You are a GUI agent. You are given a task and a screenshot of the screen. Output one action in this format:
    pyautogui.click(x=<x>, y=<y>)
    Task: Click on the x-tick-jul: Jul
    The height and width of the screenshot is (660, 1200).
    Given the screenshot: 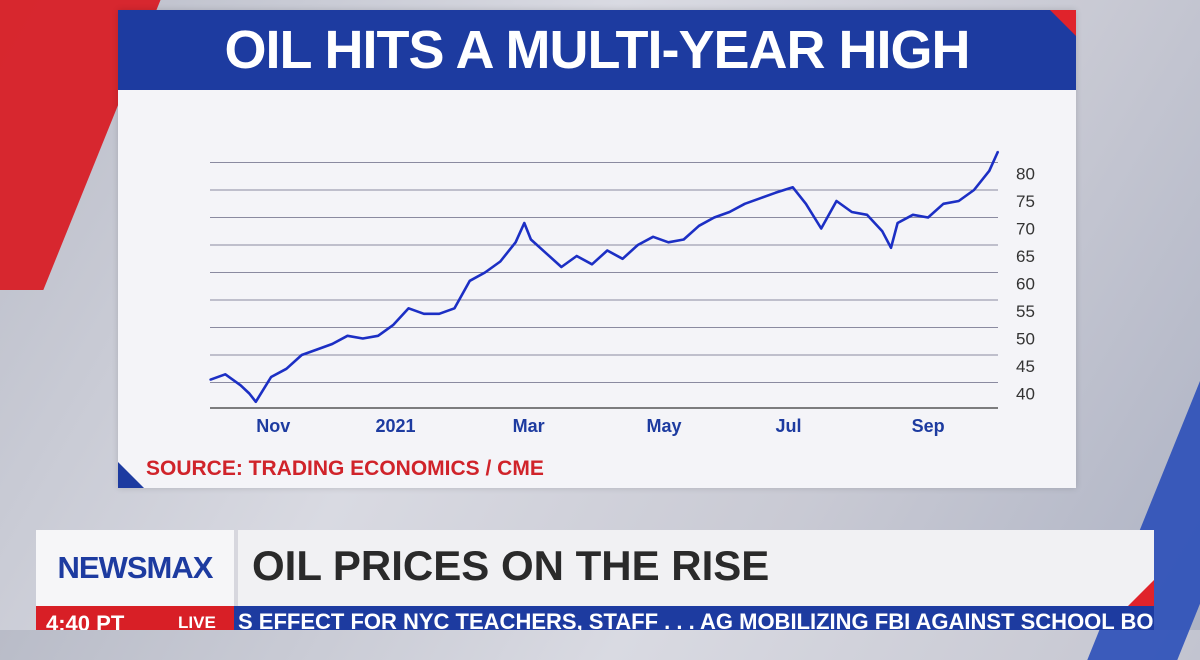 What is the action you would take?
    pyautogui.click(x=788, y=426)
    